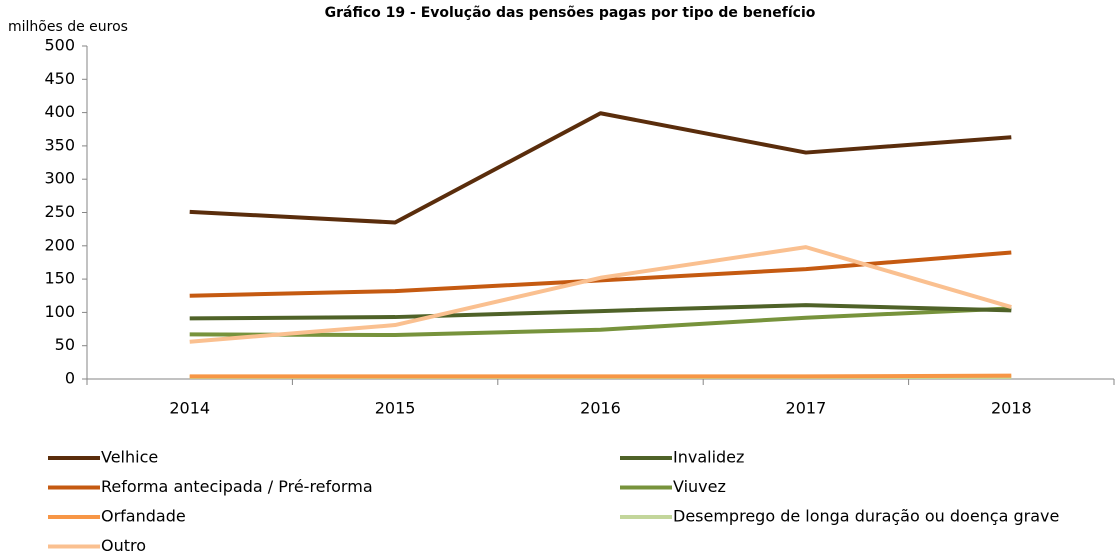 This screenshot has width=1115, height=556. Describe the element at coordinates (806, 408) in the screenshot. I see `x-tick-label: 2017` at that location.